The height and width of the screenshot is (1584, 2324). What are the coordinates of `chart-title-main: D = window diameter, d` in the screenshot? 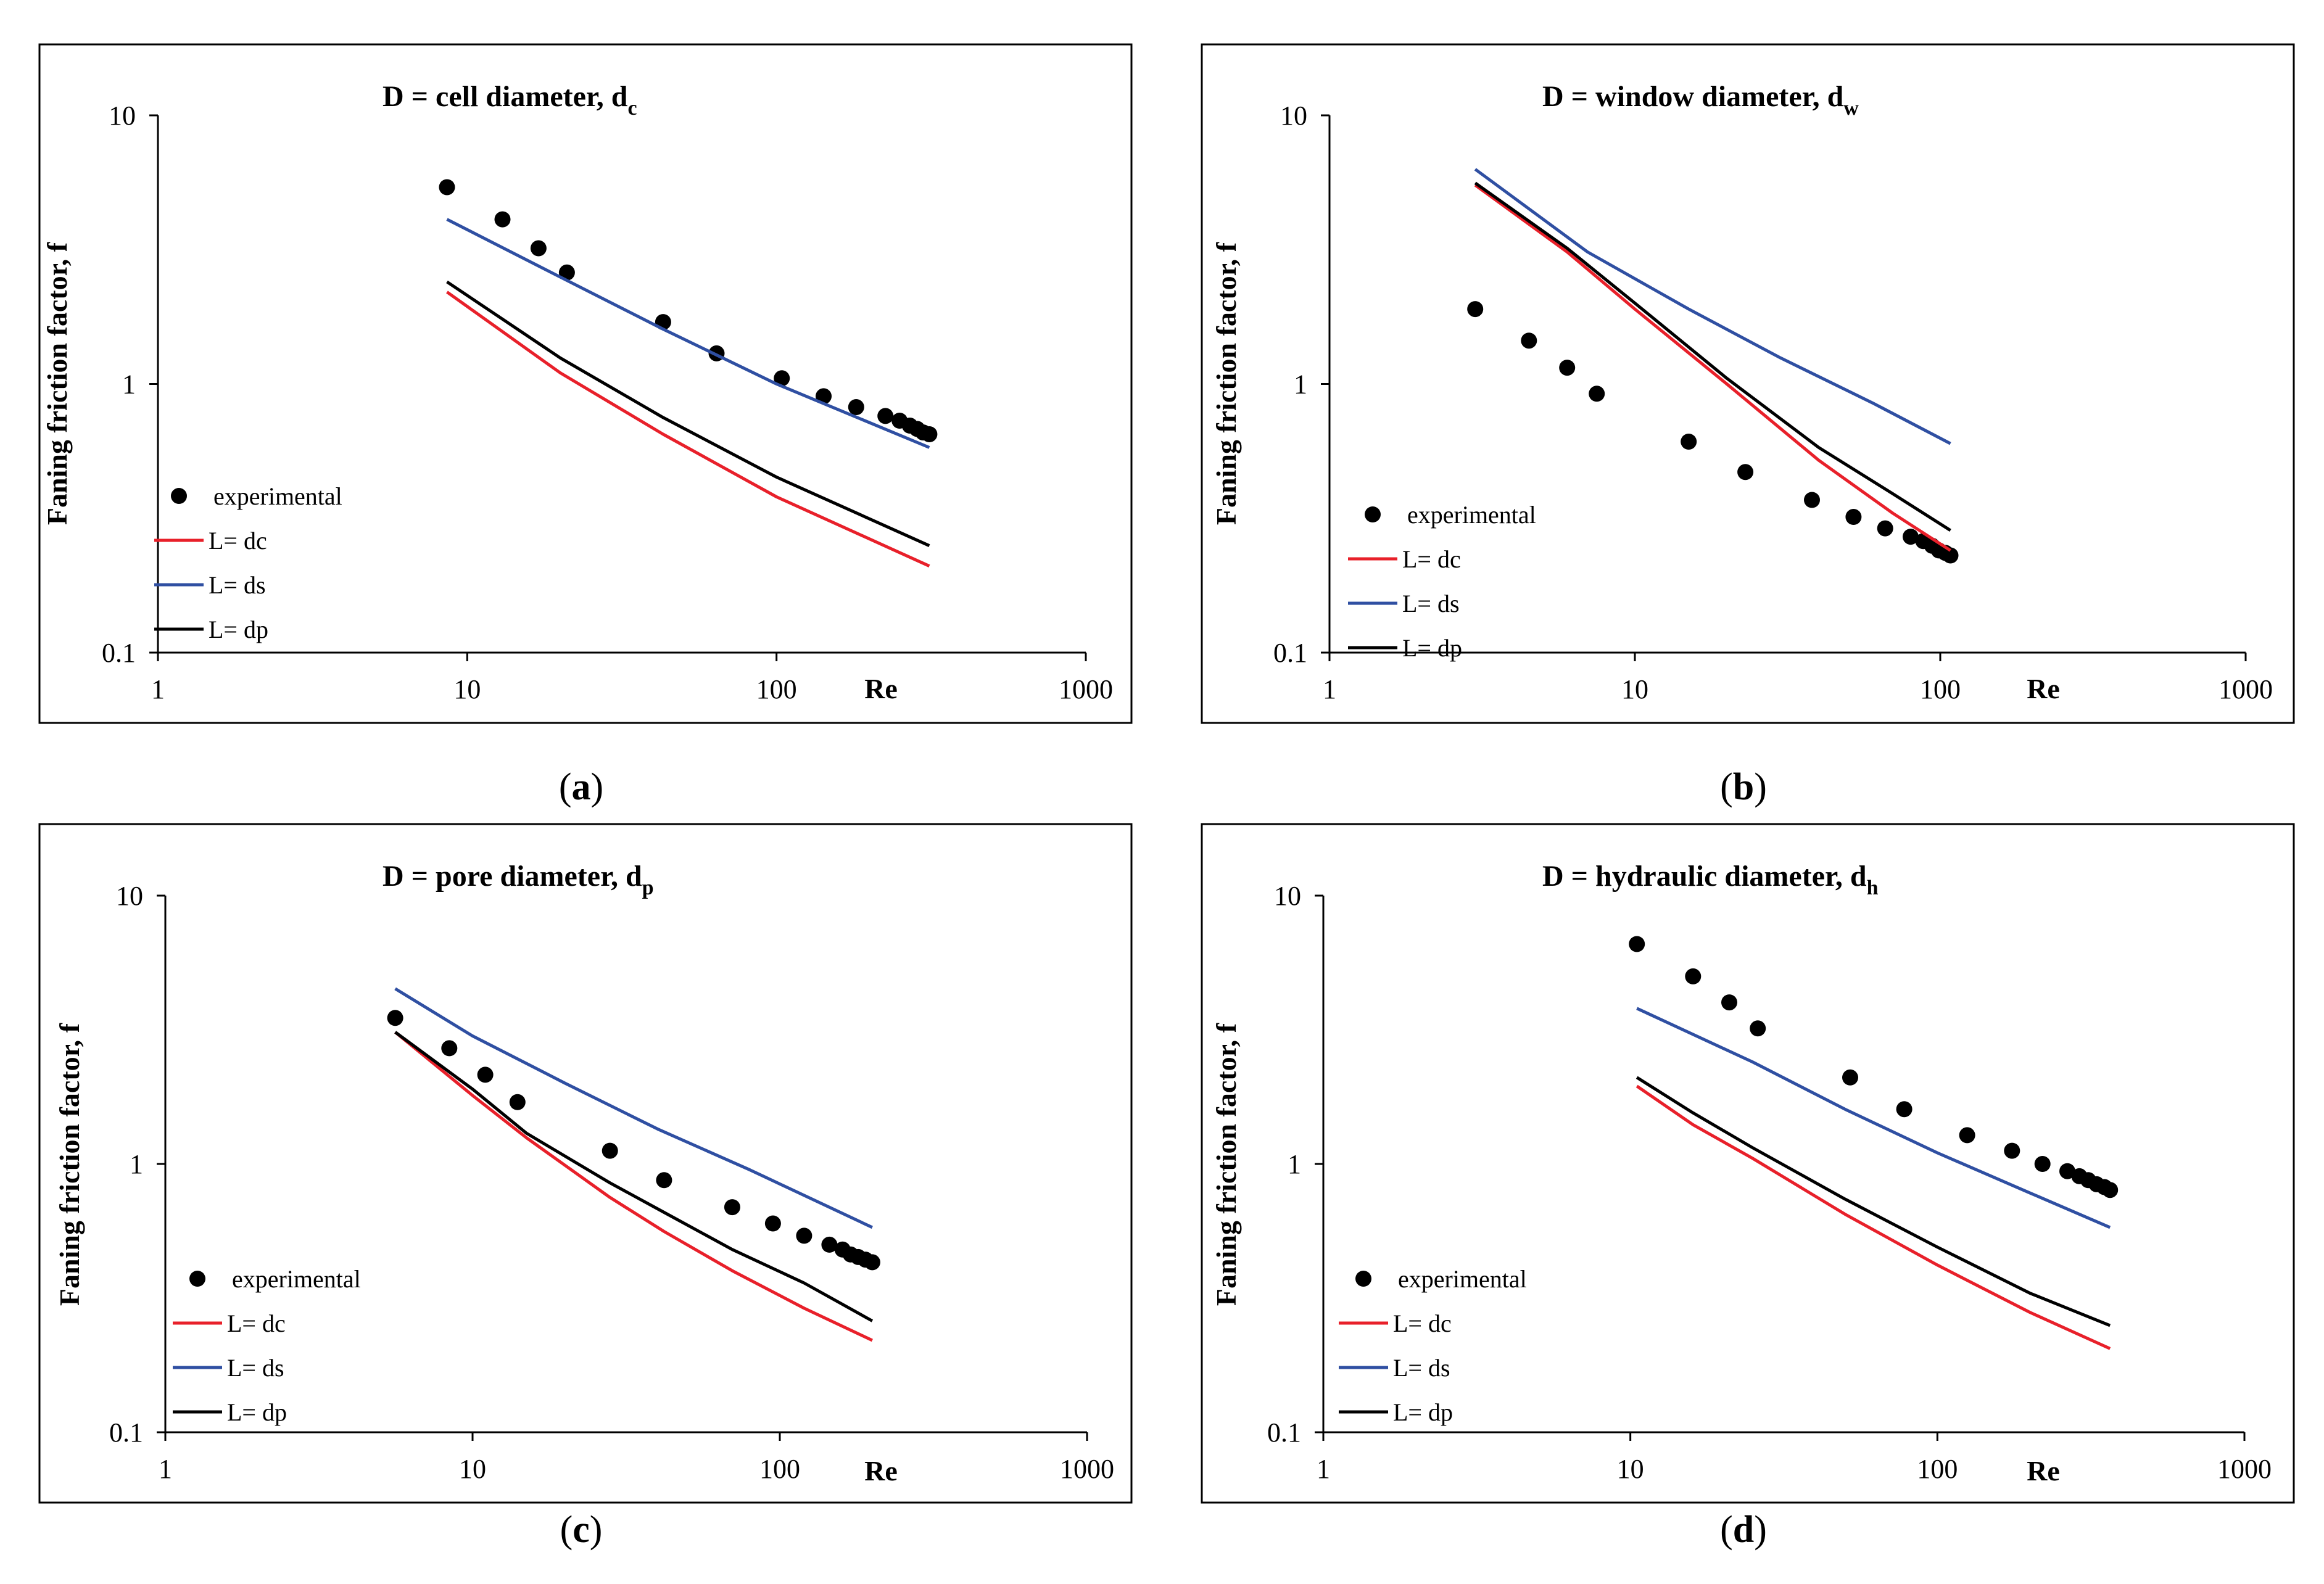 It's located at (1693, 96).